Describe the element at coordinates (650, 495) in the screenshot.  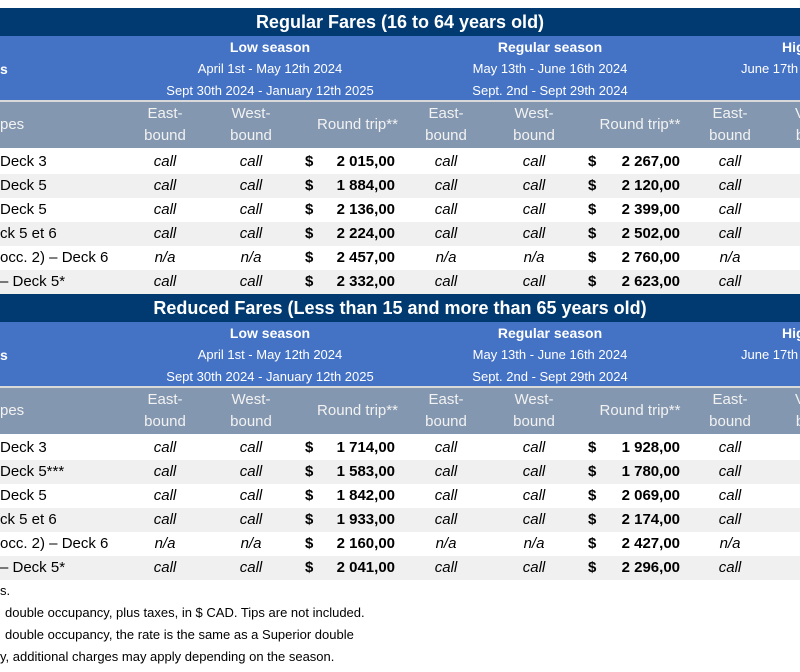
I see `regular-round-trip-price: 2 069,00` at that location.